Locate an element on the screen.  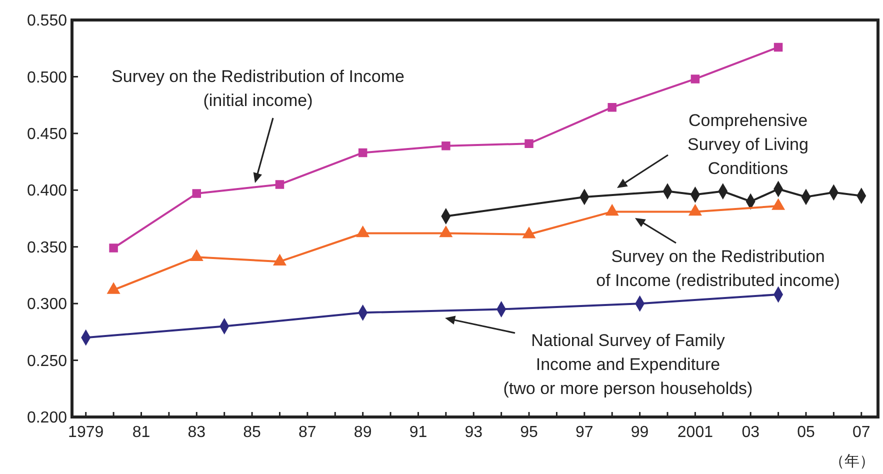
y-tick-label: 0.300 is located at coordinates (47, 305).